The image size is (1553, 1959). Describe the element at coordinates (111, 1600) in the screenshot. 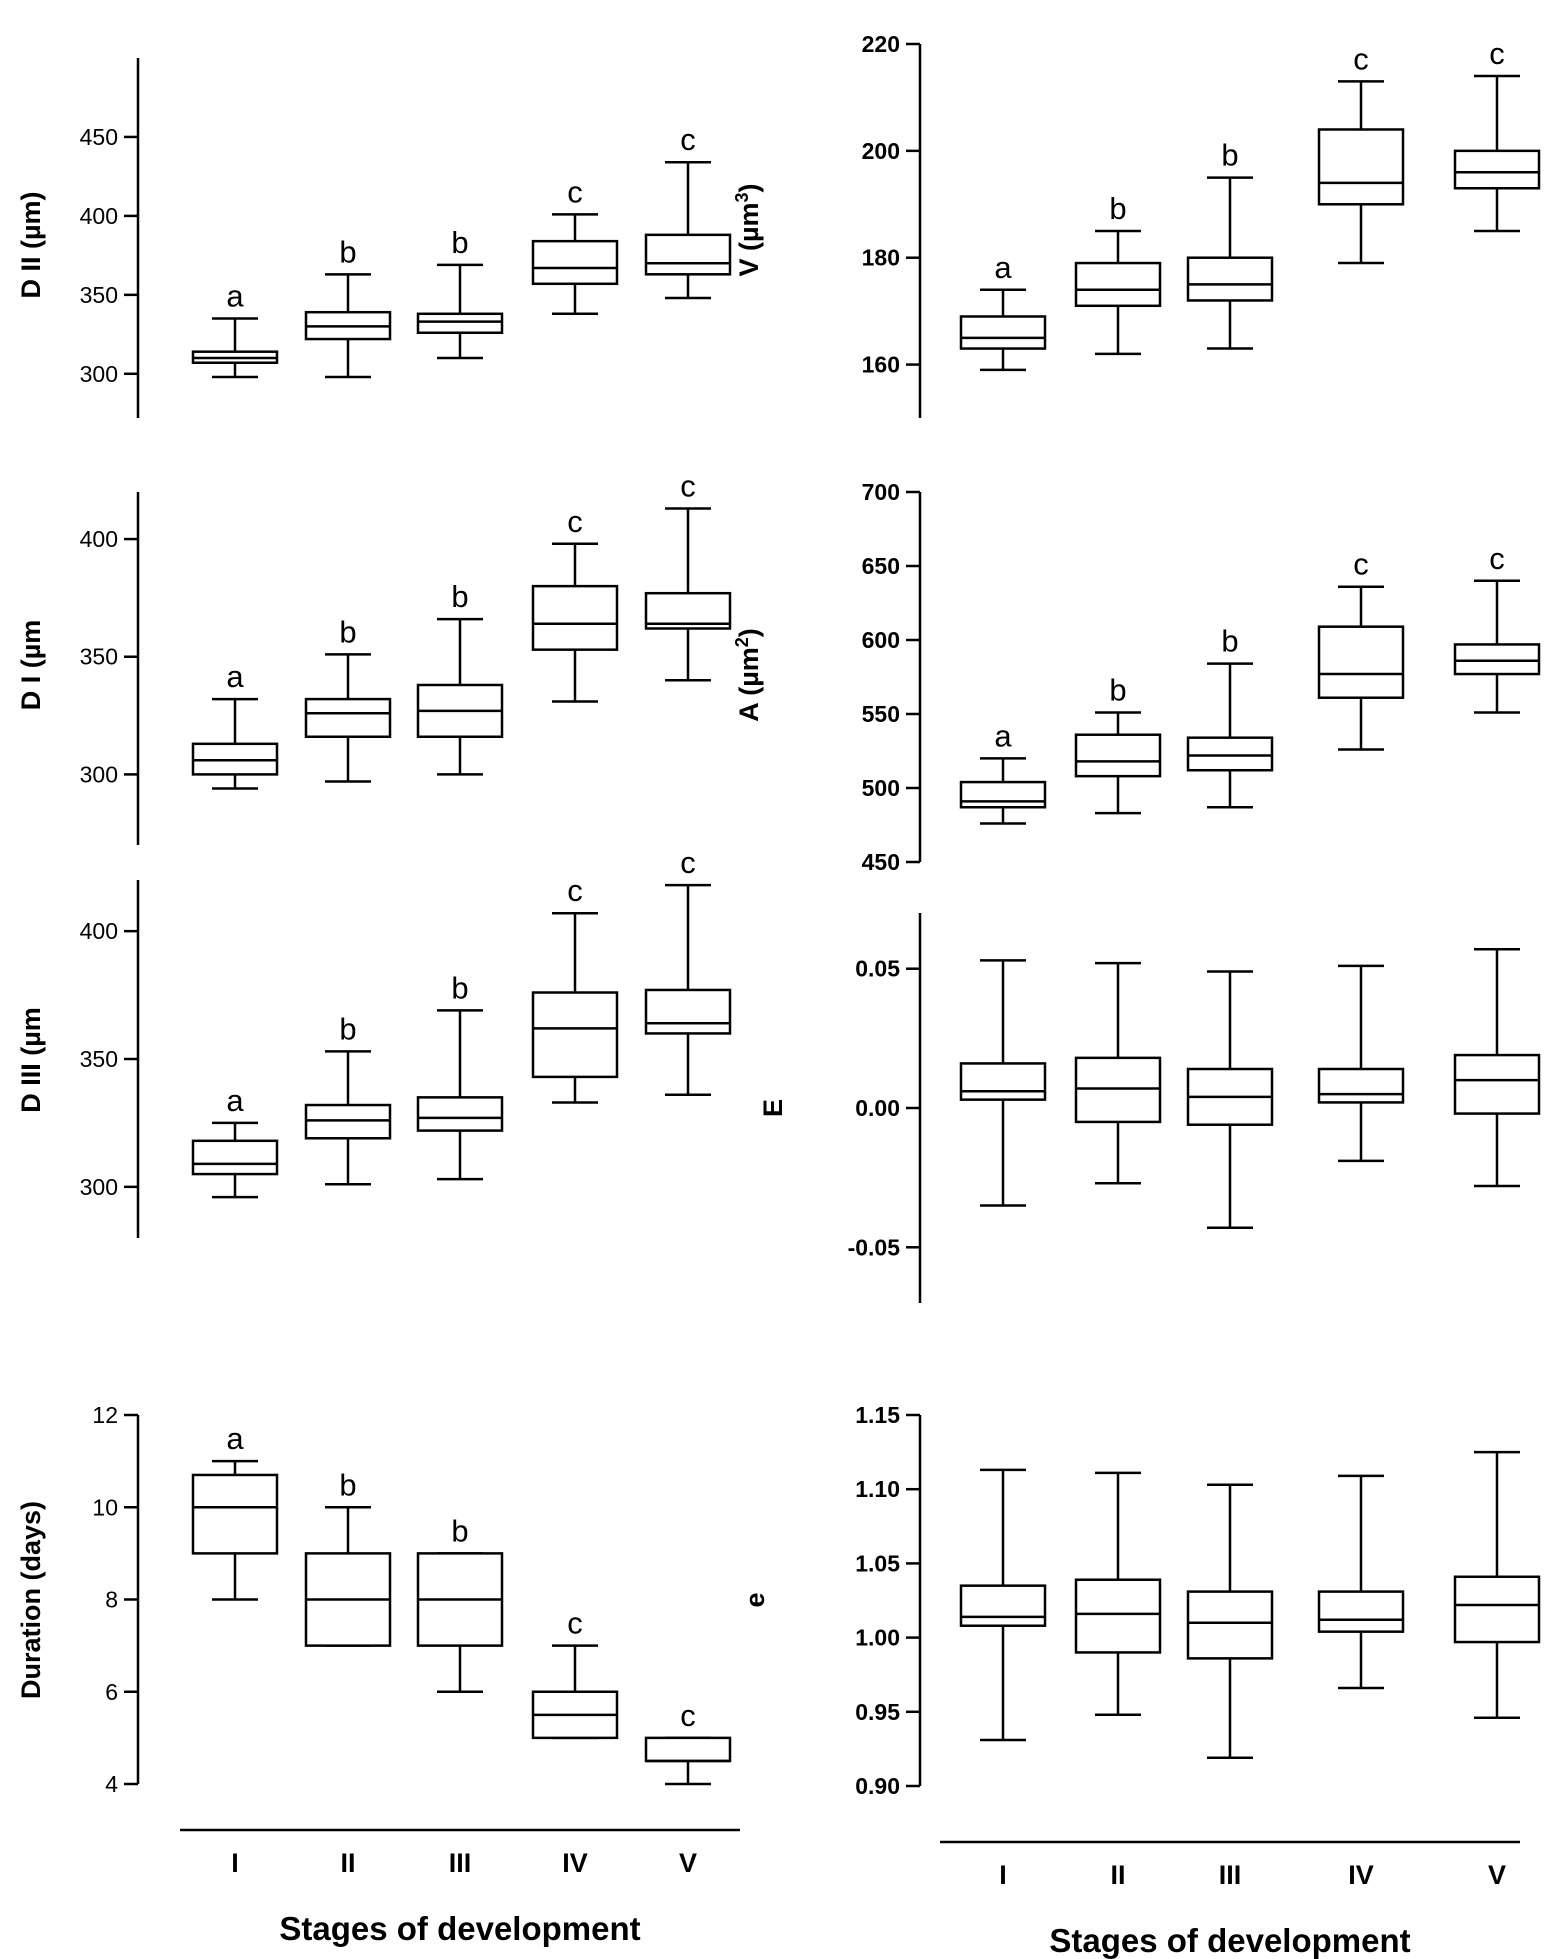

I see `y-tick-label: 8` at that location.